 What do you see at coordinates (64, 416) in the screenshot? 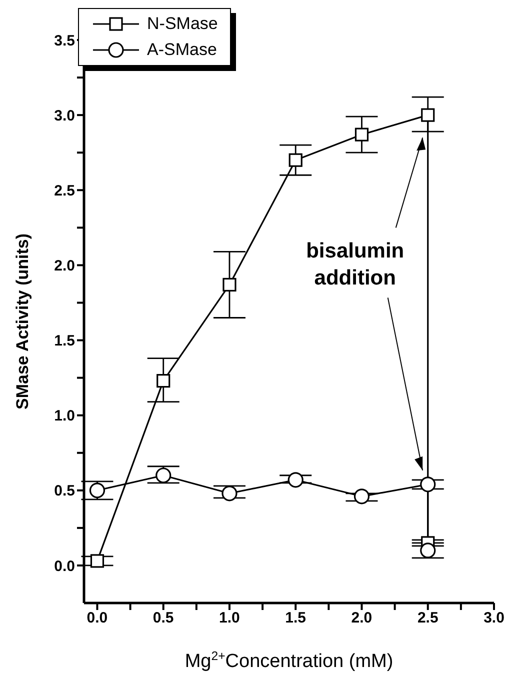
I see `y-tick-label: 1.0` at bounding box center [64, 416].